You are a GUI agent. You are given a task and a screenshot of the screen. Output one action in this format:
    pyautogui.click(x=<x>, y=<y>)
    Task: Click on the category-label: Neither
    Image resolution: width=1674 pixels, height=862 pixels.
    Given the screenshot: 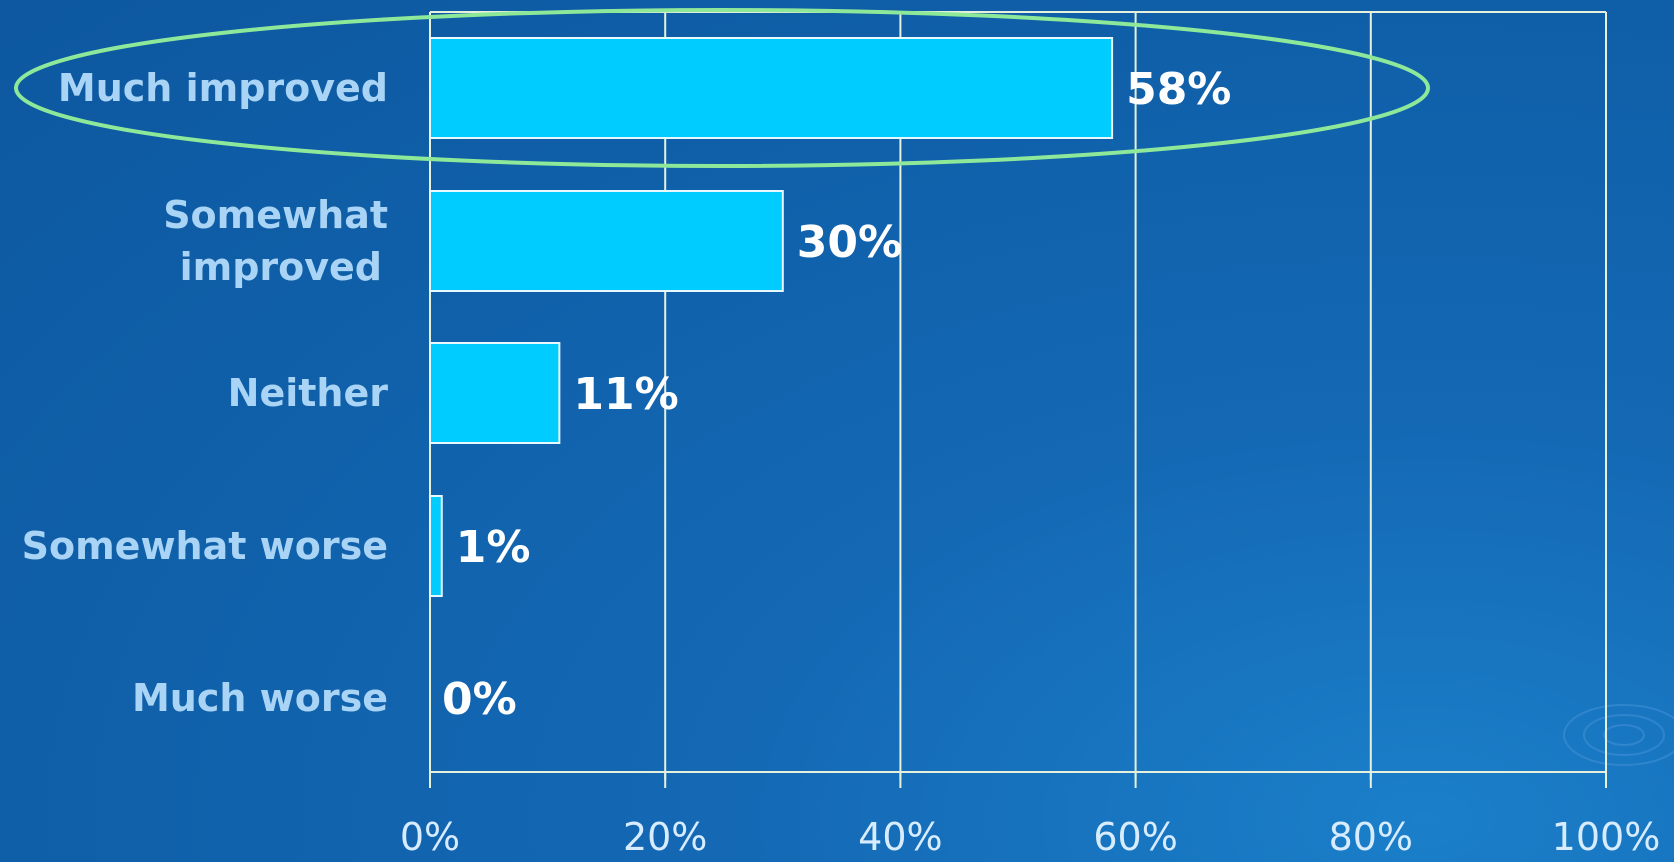 What is the action you would take?
    pyautogui.click(x=308, y=393)
    